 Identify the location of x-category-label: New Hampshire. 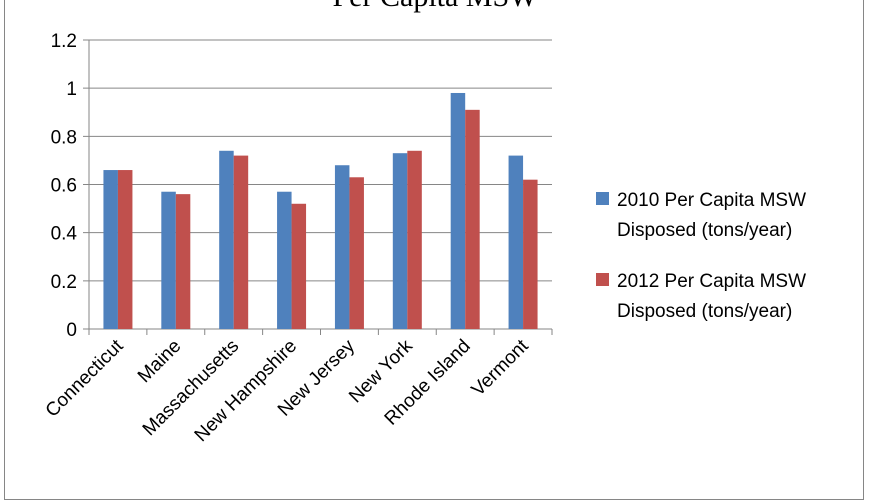
(246, 391).